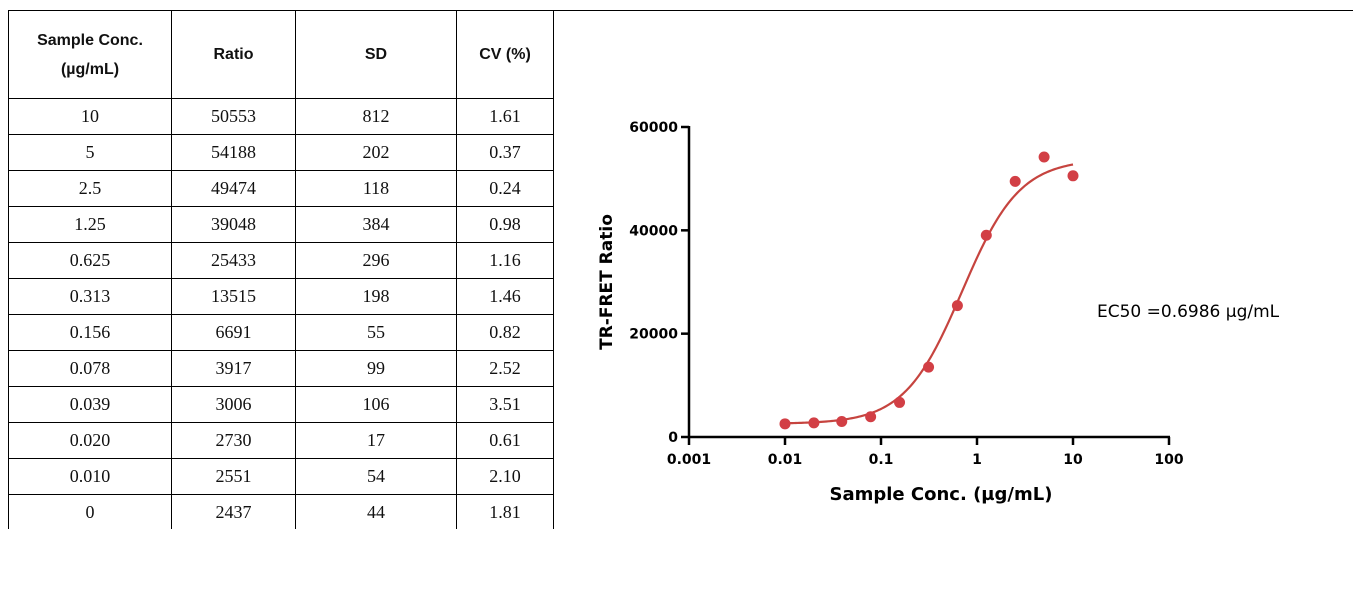  Describe the element at coordinates (90, 40) in the screenshot. I see `header-label: Sample Conc.` at that location.